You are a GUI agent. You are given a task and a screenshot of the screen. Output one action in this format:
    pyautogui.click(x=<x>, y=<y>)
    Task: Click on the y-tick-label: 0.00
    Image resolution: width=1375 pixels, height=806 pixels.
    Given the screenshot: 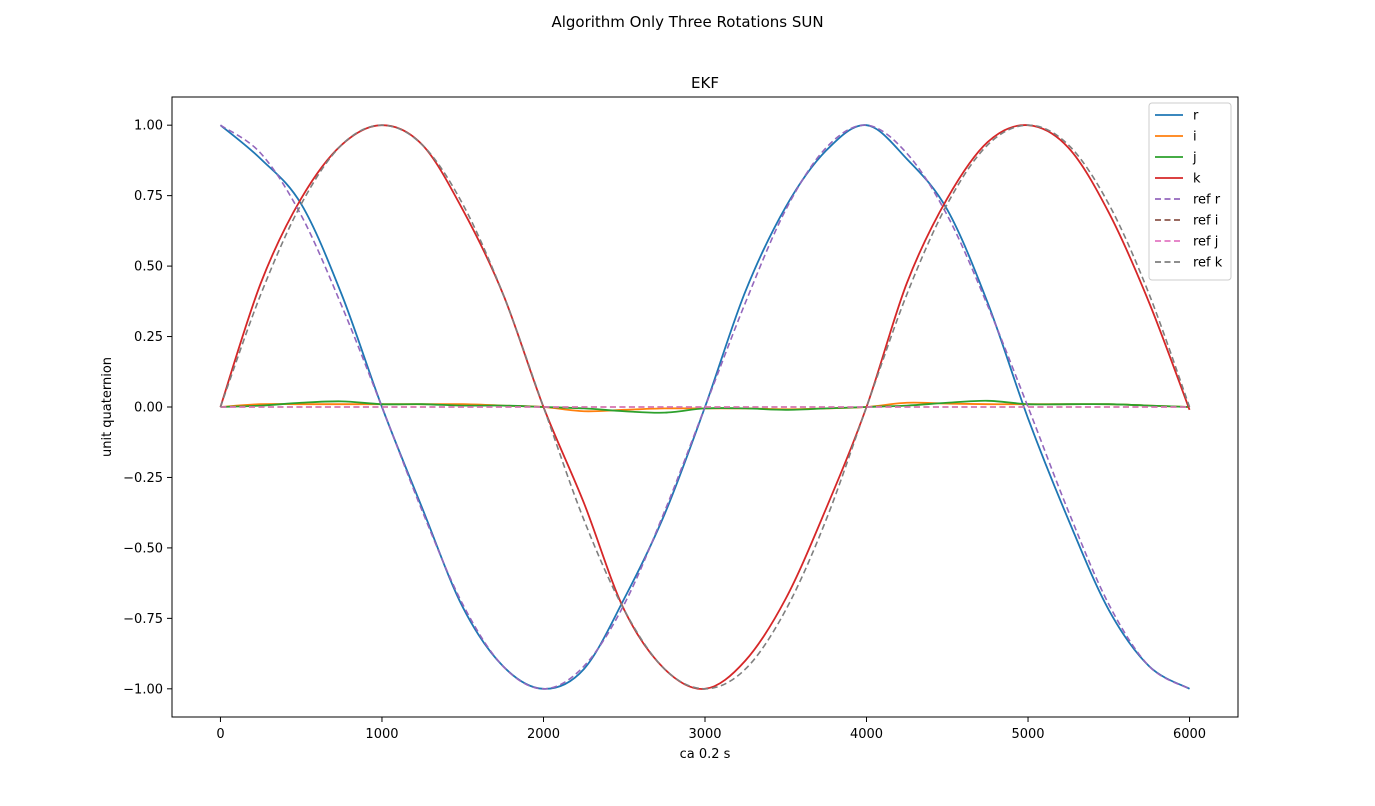 What is the action you would take?
    pyautogui.click(x=148, y=408)
    